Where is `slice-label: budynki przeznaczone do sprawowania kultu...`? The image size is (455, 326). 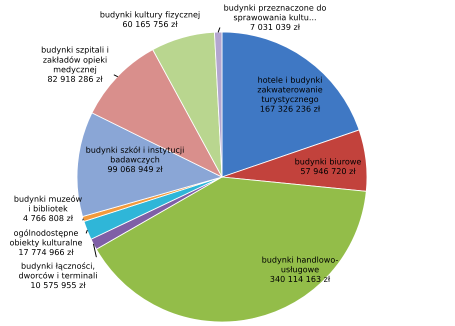
slice-label: budynki przeznaczone do sprawowania kultu... is located at coordinates (275, 13).